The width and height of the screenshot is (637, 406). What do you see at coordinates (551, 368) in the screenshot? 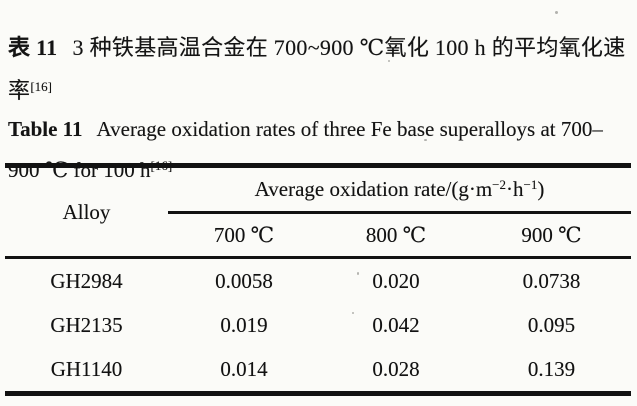
I see `value-cell-900: 0.139` at bounding box center [551, 368].